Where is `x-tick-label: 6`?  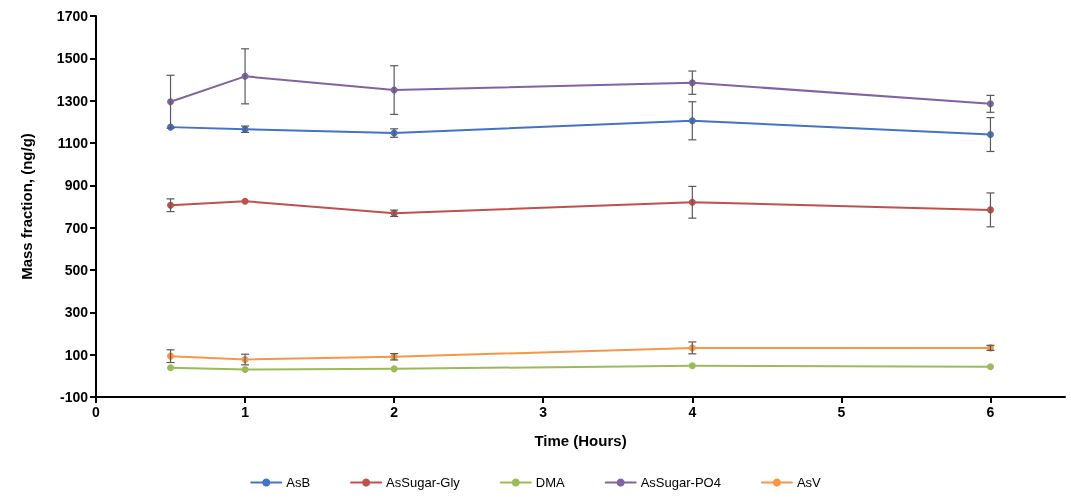 x-tick-label: 6 is located at coordinates (990, 412).